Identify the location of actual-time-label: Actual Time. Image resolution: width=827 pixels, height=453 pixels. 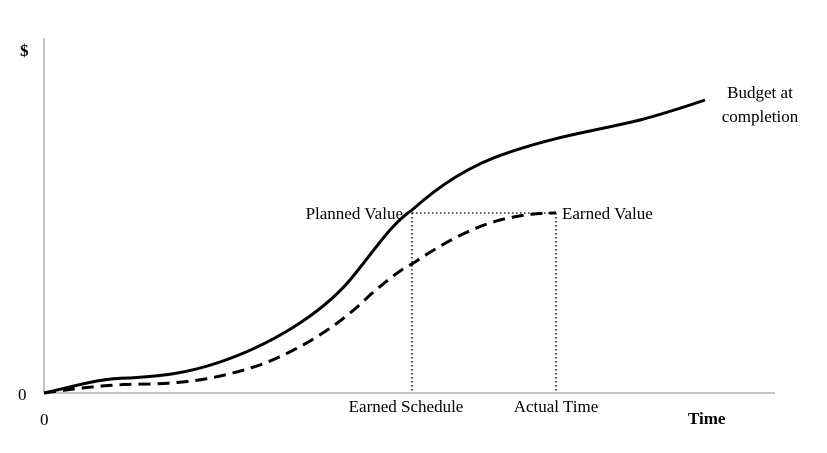
(556, 406).